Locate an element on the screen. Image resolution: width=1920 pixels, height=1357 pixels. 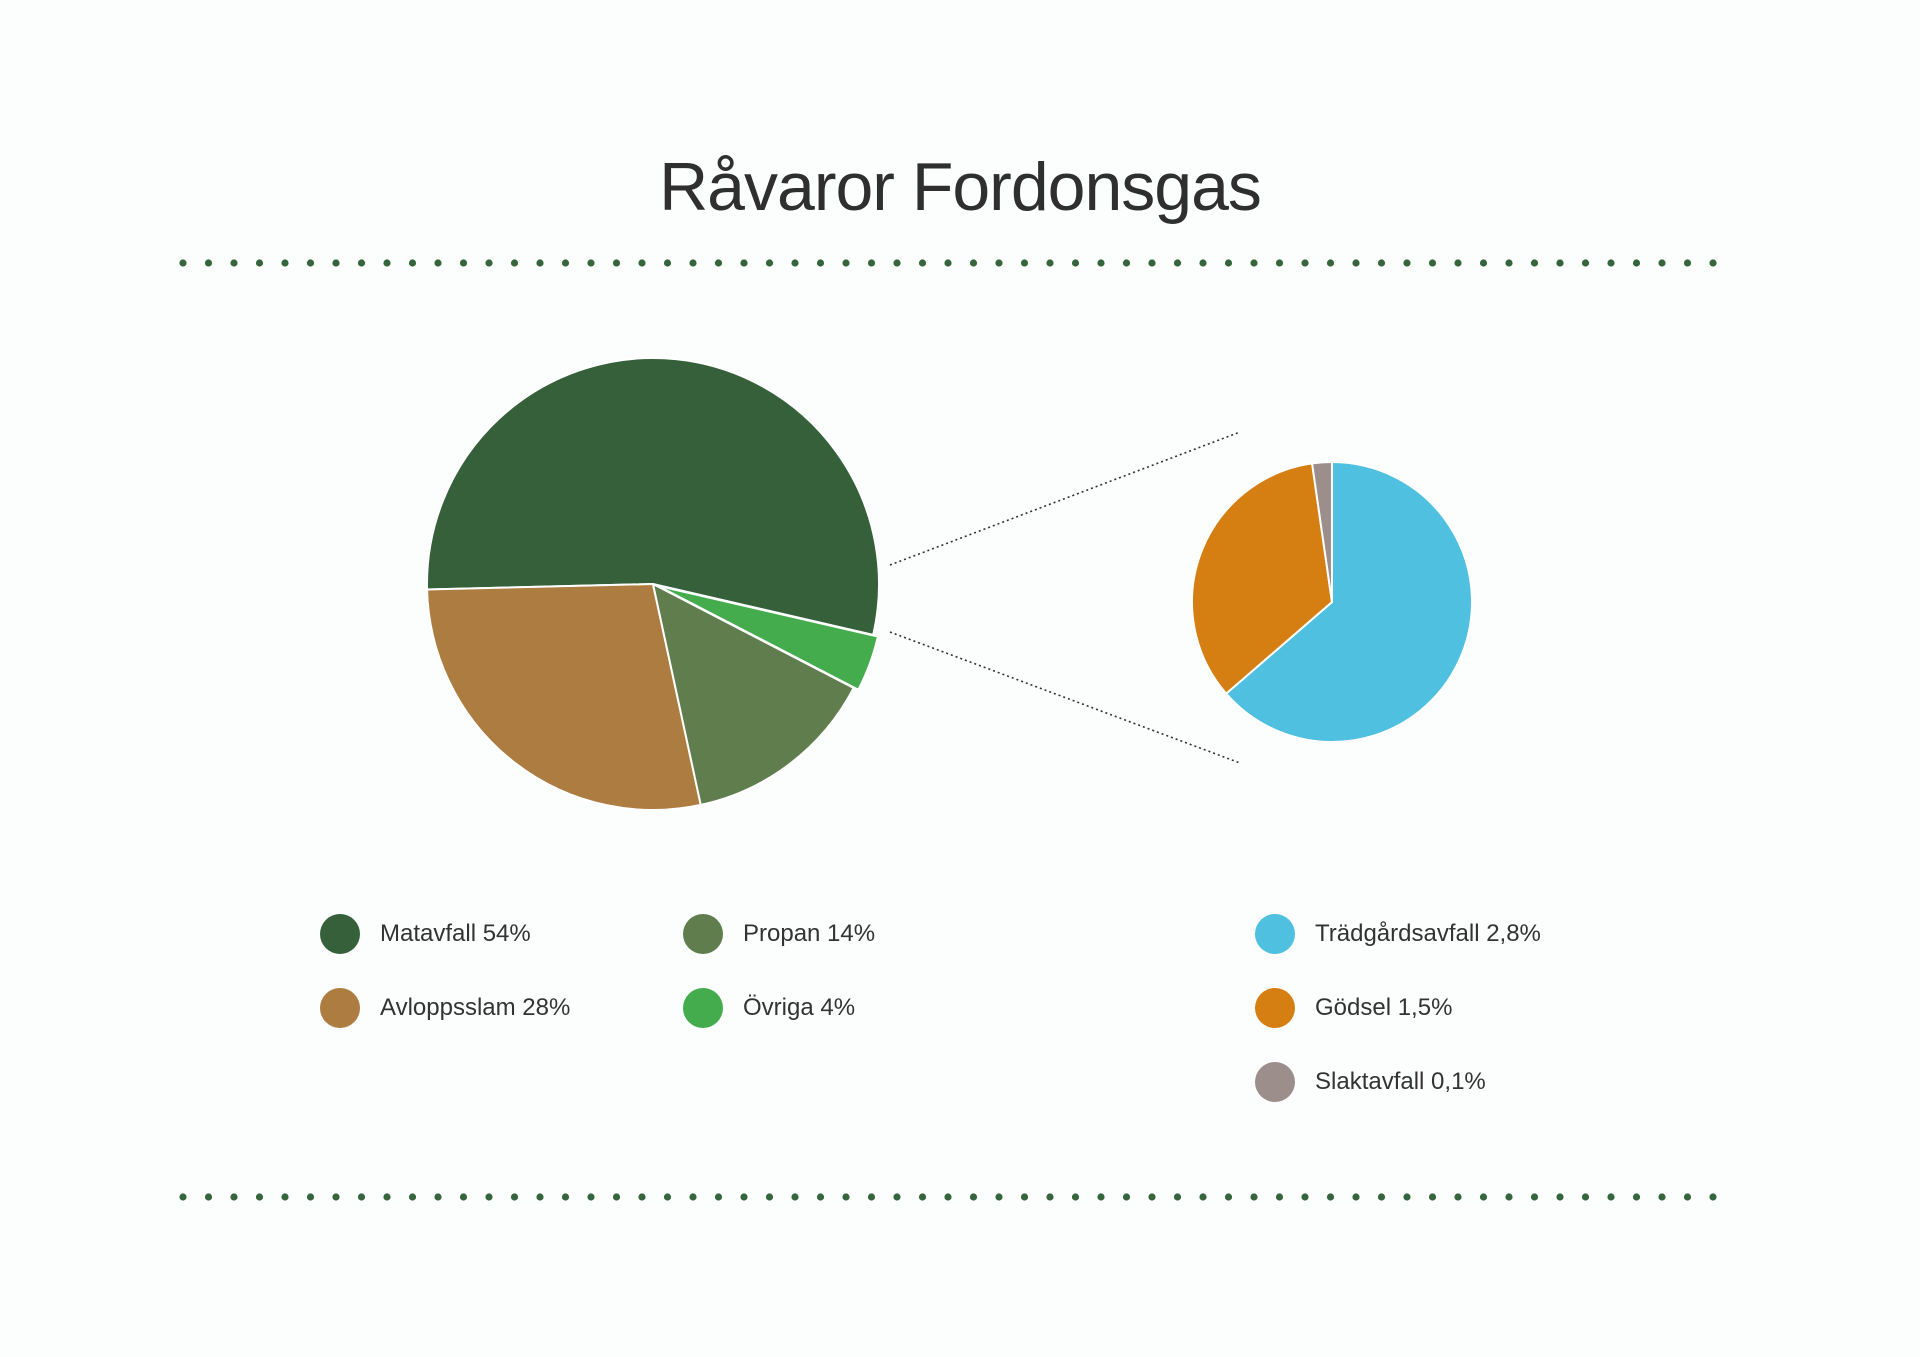
divider-bottom is located at coordinates (948, 1197).